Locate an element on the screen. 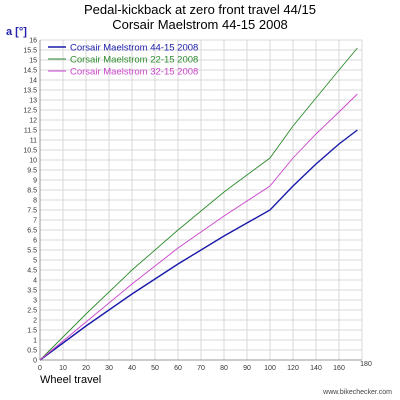 This screenshot has height=400, width=400. legend-entry: Corsair Maelstrom 44-15 2008 is located at coordinates (134, 48).